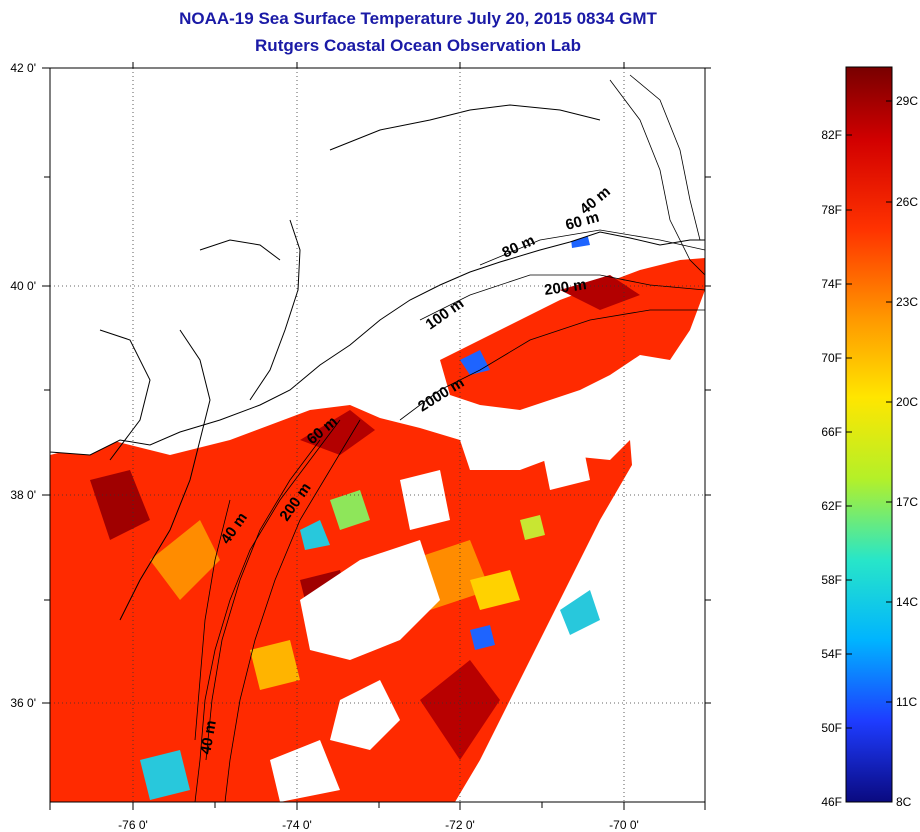 The image size is (920, 832). Describe the element at coordinates (907, 502) in the screenshot. I see `colorbar-label-17c: 17C` at that location.